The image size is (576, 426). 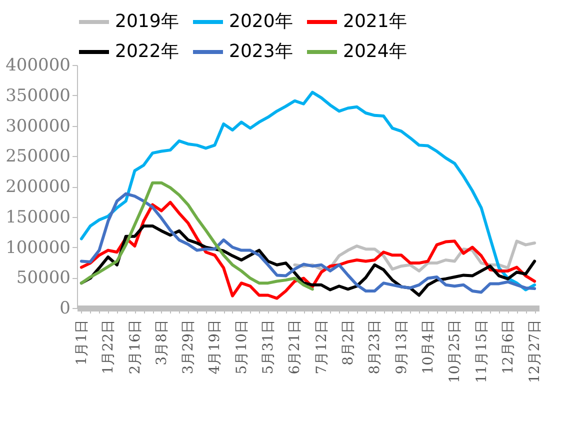 I want to click on x-tick-label: 9月13日, so click(x=402, y=347).